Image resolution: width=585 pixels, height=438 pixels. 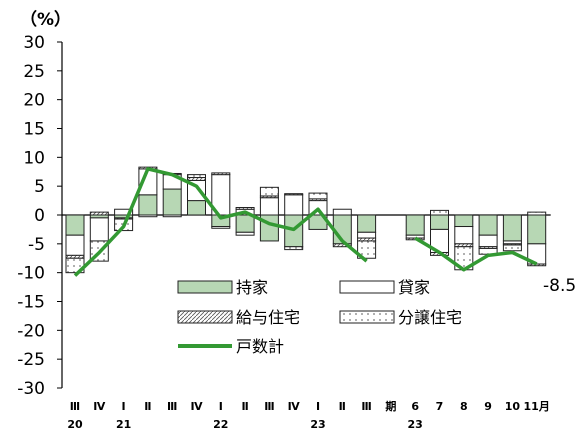 What do you see at coordinates (123, 424) in the screenshot?
I see `x-year-label: 21` at bounding box center [123, 424].